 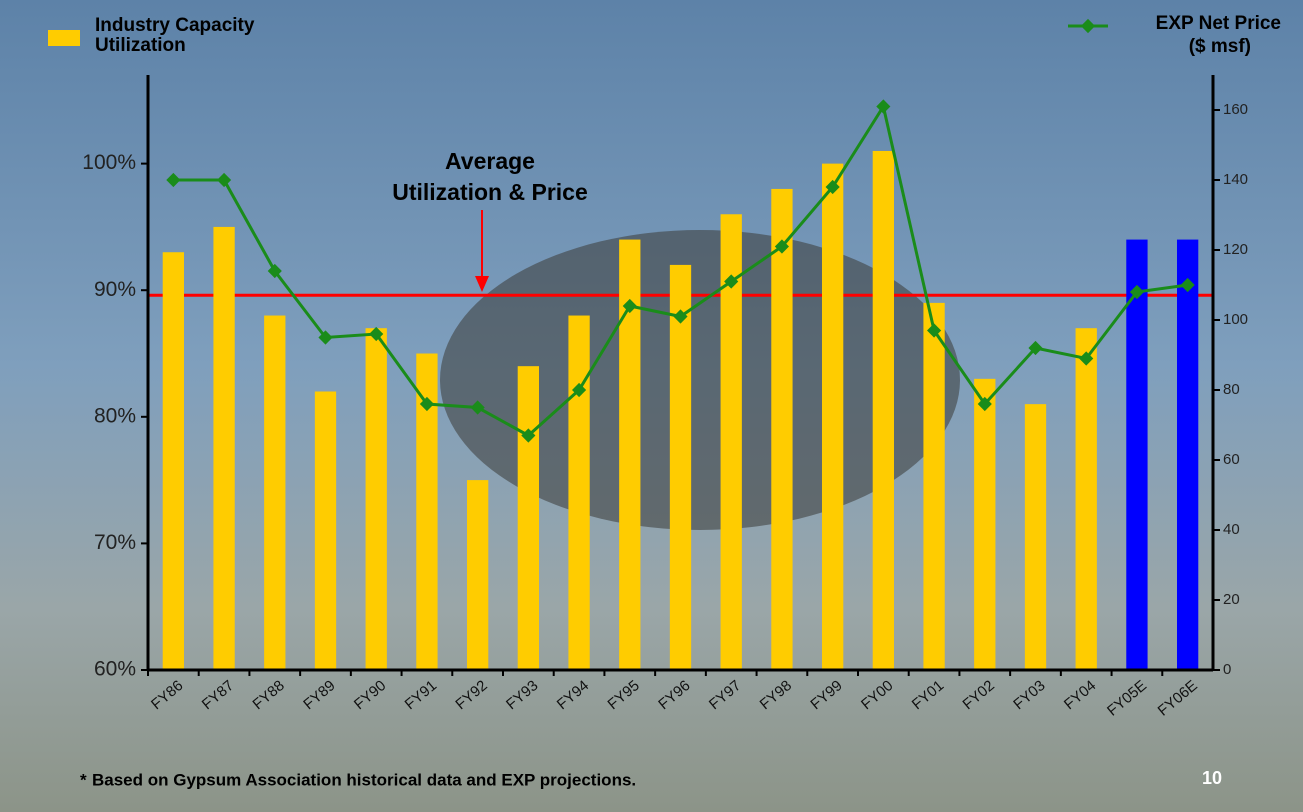 What do you see at coordinates (1080, 695) in the screenshot?
I see `x-tick-label: FY04` at bounding box center [1080, 695].